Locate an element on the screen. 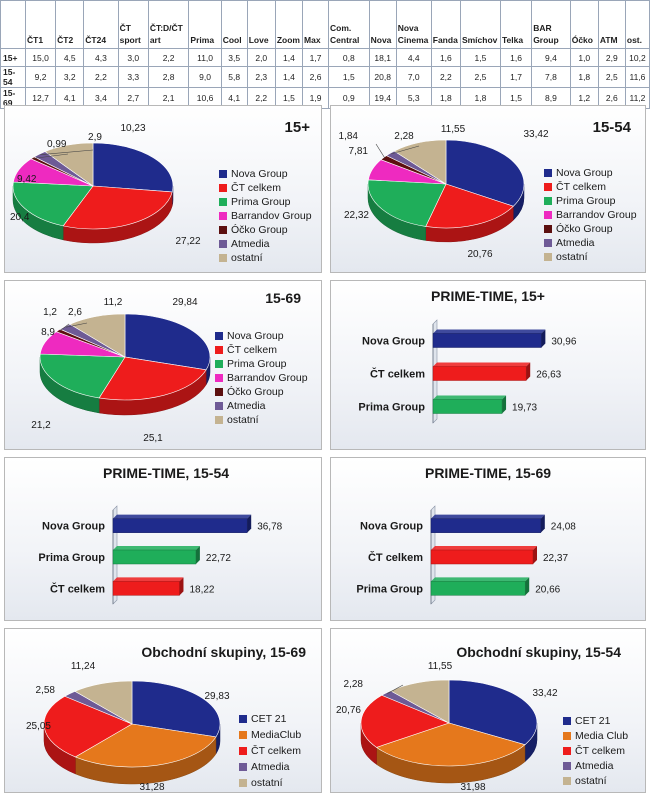  pie-value-label: 2,6 is located at coordinates (75, 312).